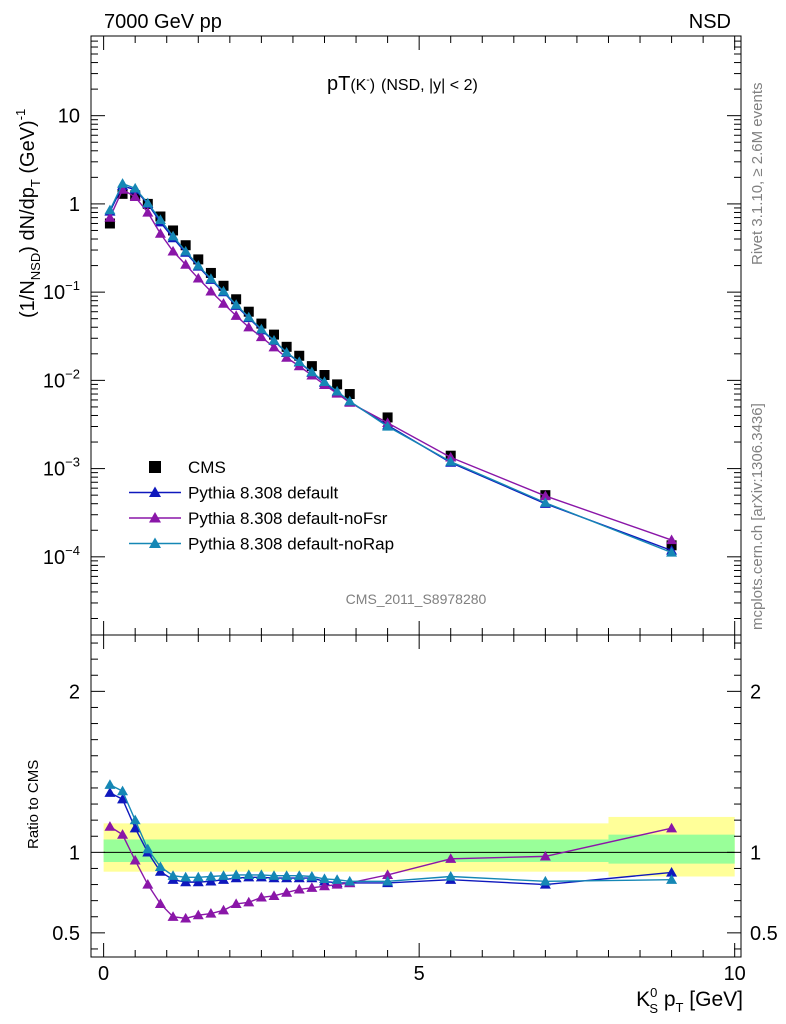 The image size is (786, 1024). I want to click on ratio-y-axis-label: Ratio to CMS, so click(33, 804).